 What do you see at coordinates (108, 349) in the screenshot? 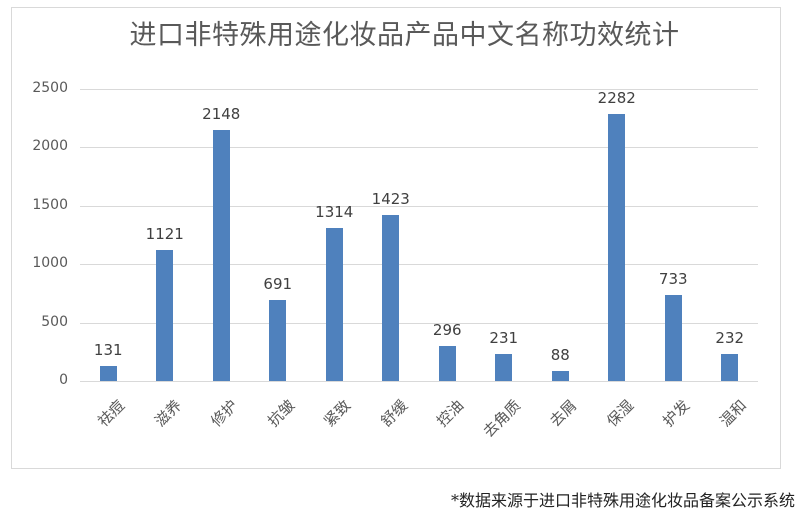
I see `data-label: 131` at bounding box center [108, 349].